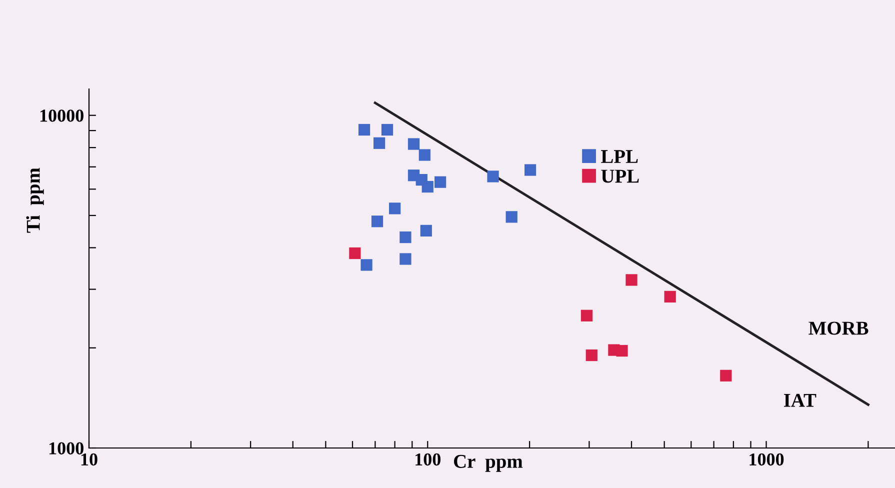 Image resolution: width=895 pixels, height=488 pixels. Describe the element at coordinates (838, 328) in the screenshot. I see `annotation: MORB` at that location.